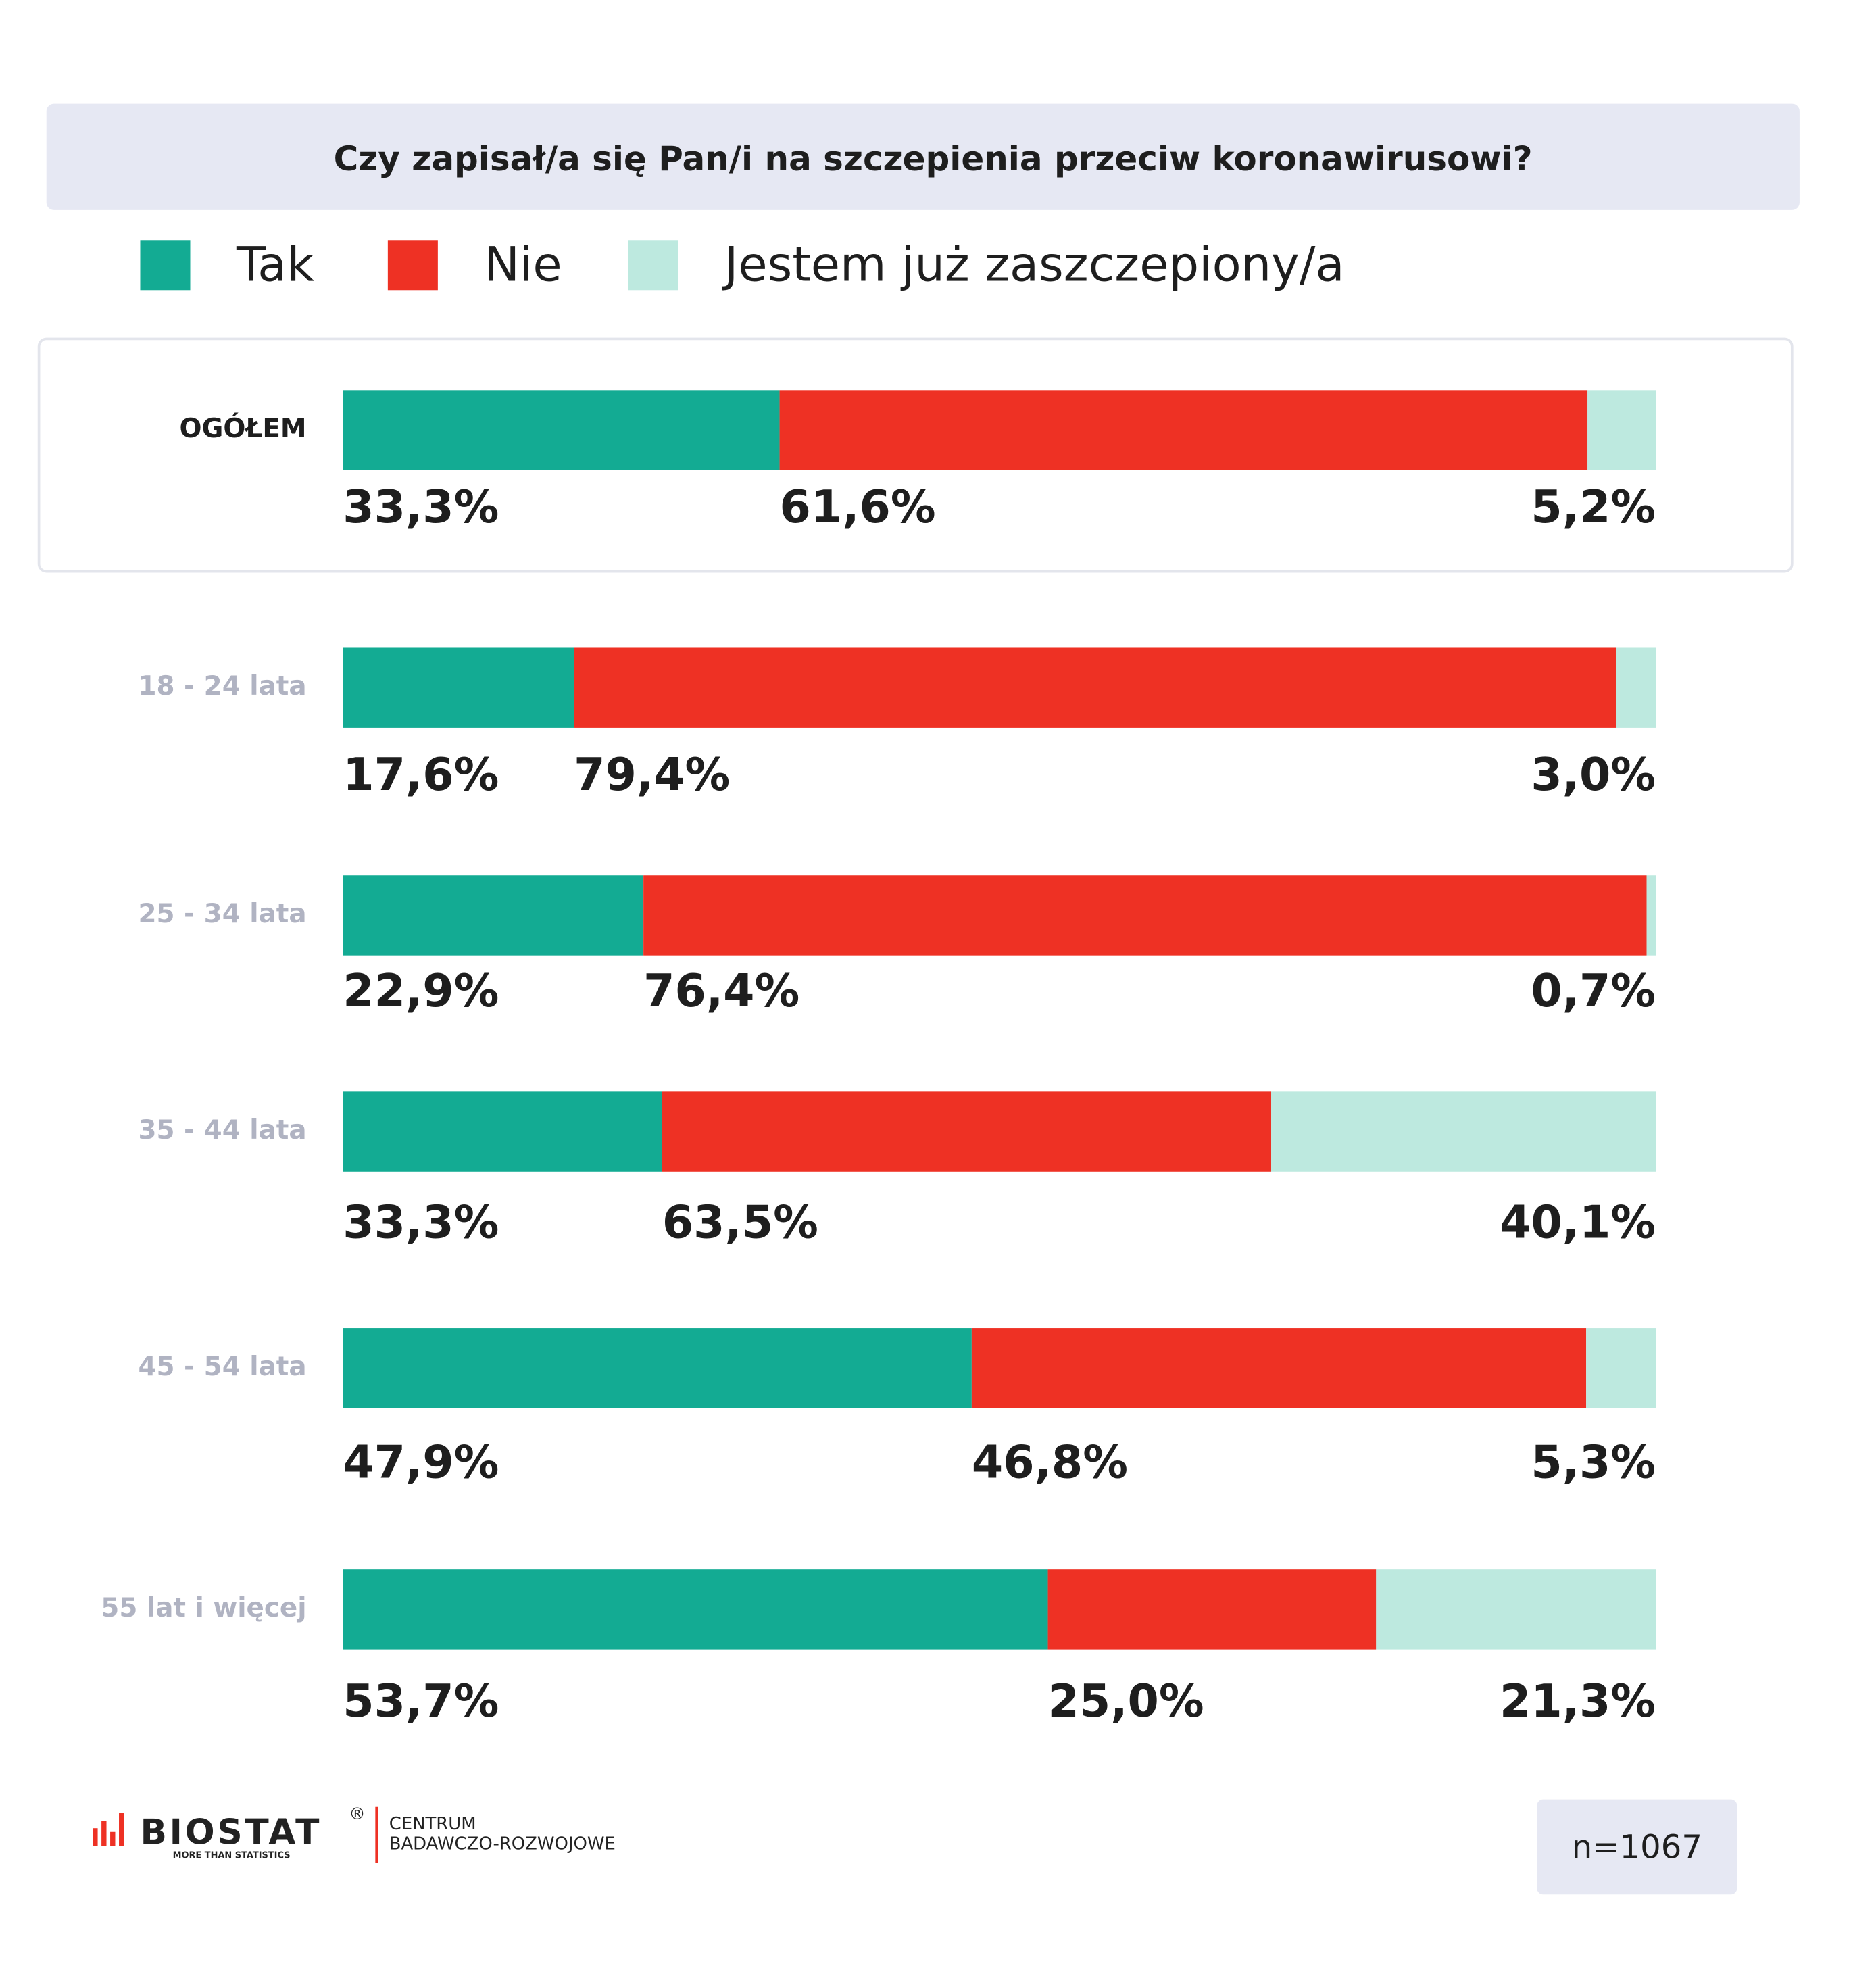 The image size is (1876, 1972). I want to click on value-label: 40,1%, so click(1578, 1221).